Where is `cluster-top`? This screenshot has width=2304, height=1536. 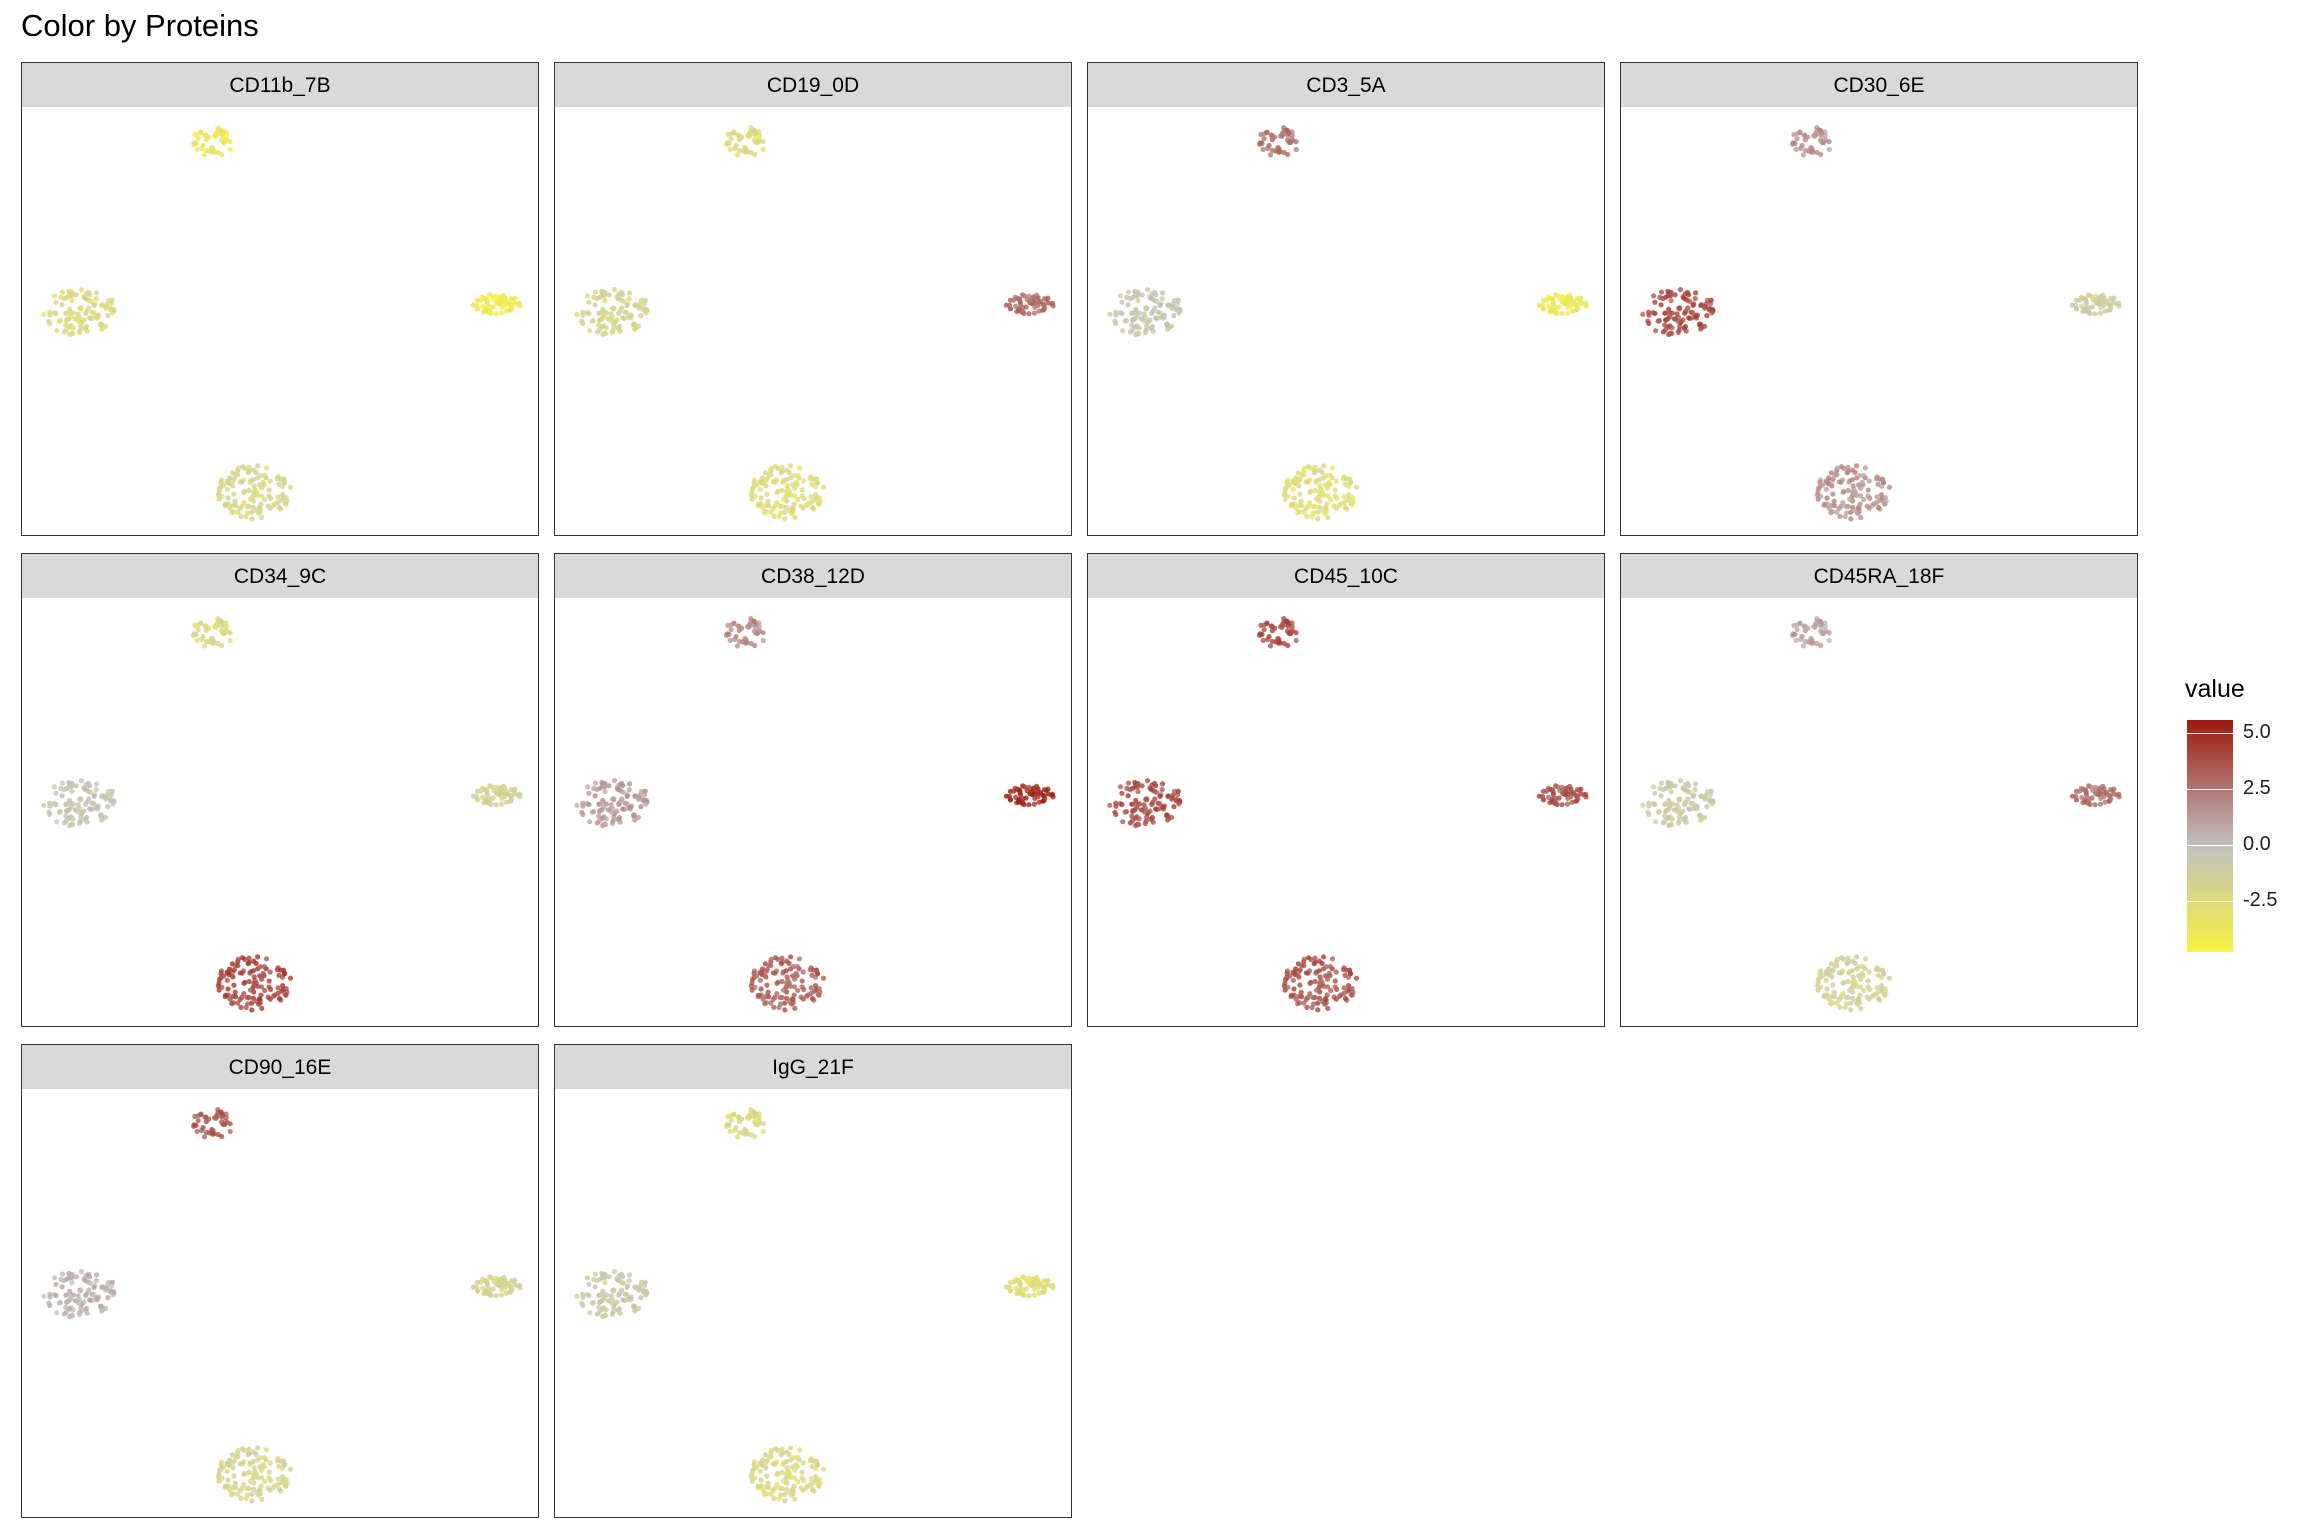 cluster-top is located at coordinates (211, 632).